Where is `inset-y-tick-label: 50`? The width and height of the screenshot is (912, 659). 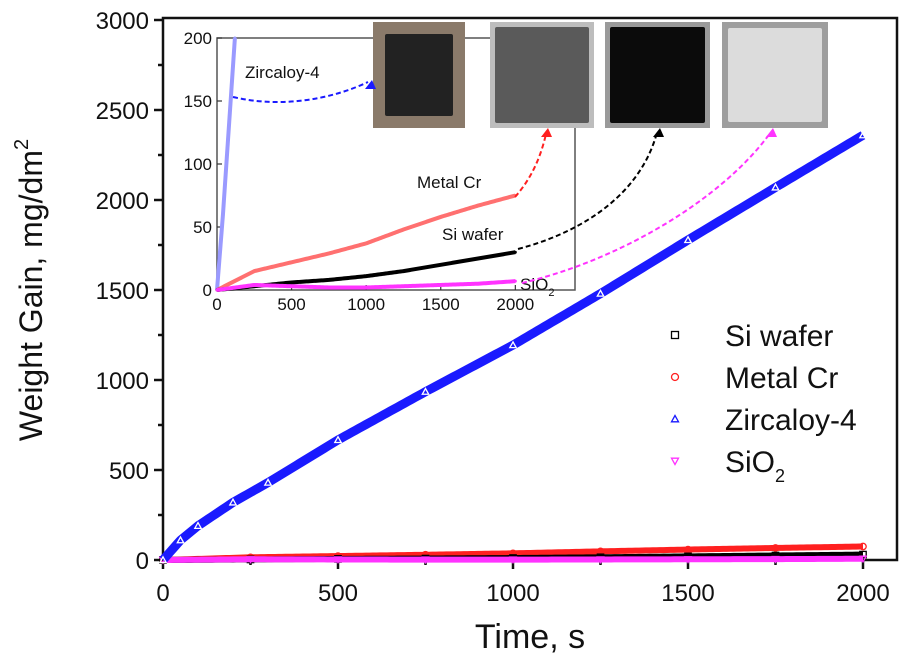
inset-y-tick-label: 50 is located at coordinates (202, 227).